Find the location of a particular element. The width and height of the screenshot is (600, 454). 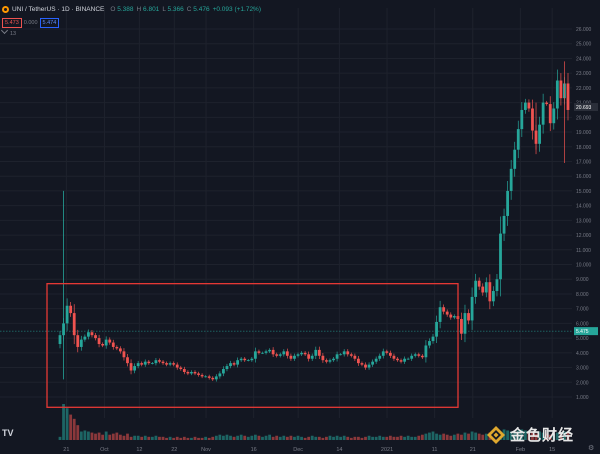

x-tick-label: 12 is located at coordinates (139, 450).